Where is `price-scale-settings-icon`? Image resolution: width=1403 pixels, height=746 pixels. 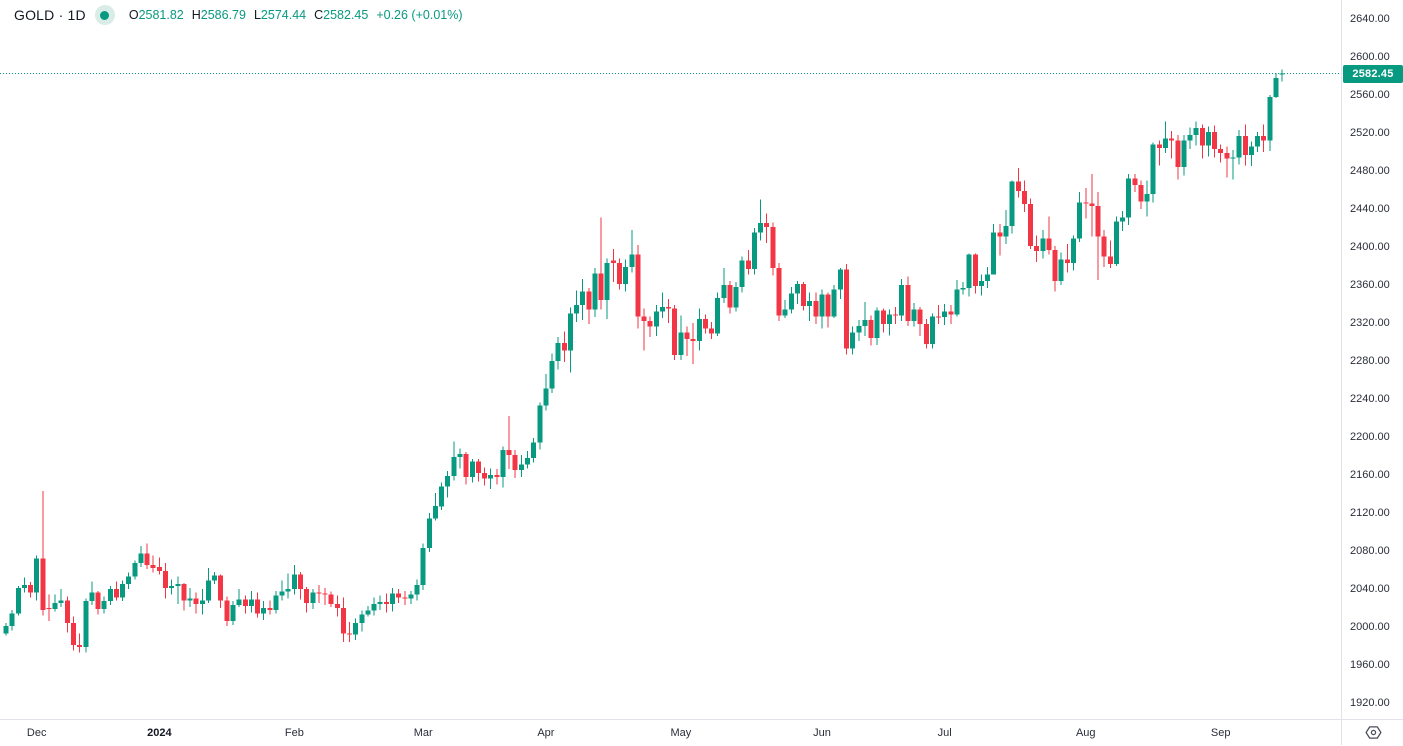 price-scale-settings-icon is located at coordinates (1373, 732).